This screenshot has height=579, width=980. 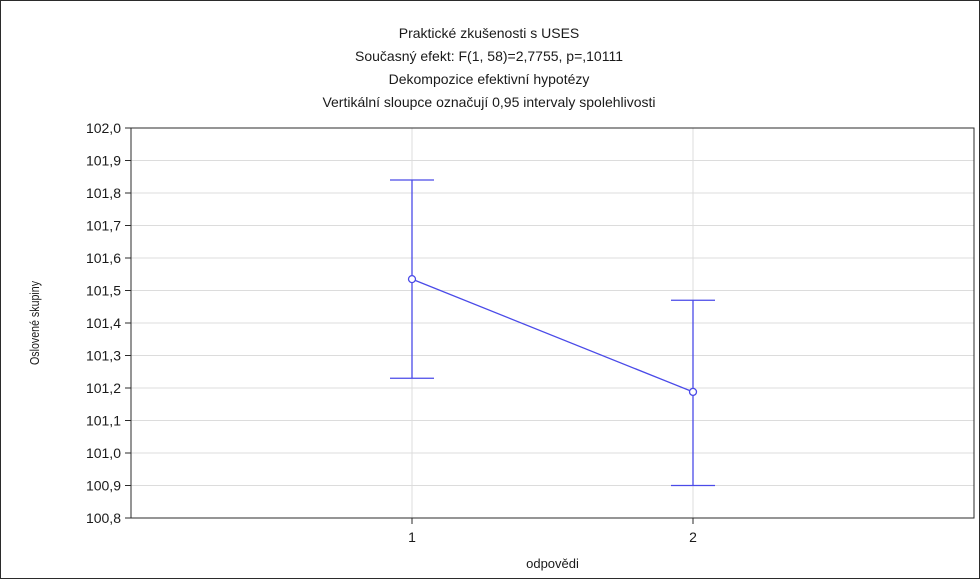 What do you see at coordinates (103, 193) in the screenshot?
I see `y-tick-label: 101,8` at bounding box center [103, 193].